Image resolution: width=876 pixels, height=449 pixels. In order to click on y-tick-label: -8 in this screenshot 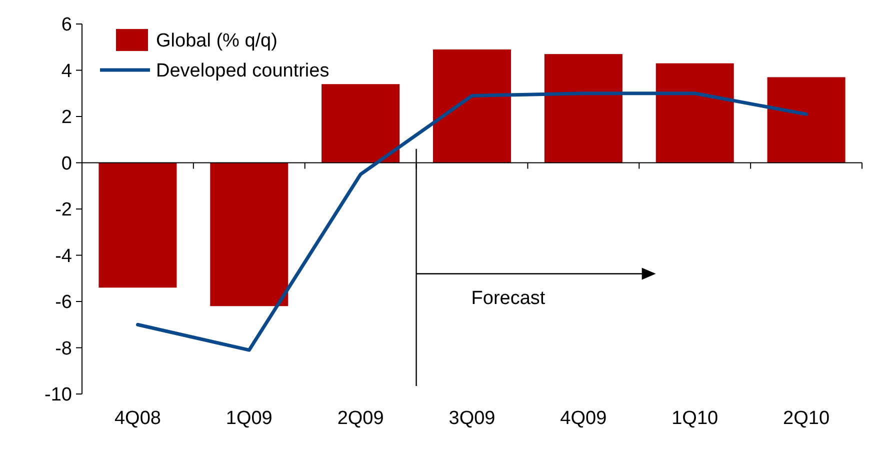, I will do `click(63, 349)`.